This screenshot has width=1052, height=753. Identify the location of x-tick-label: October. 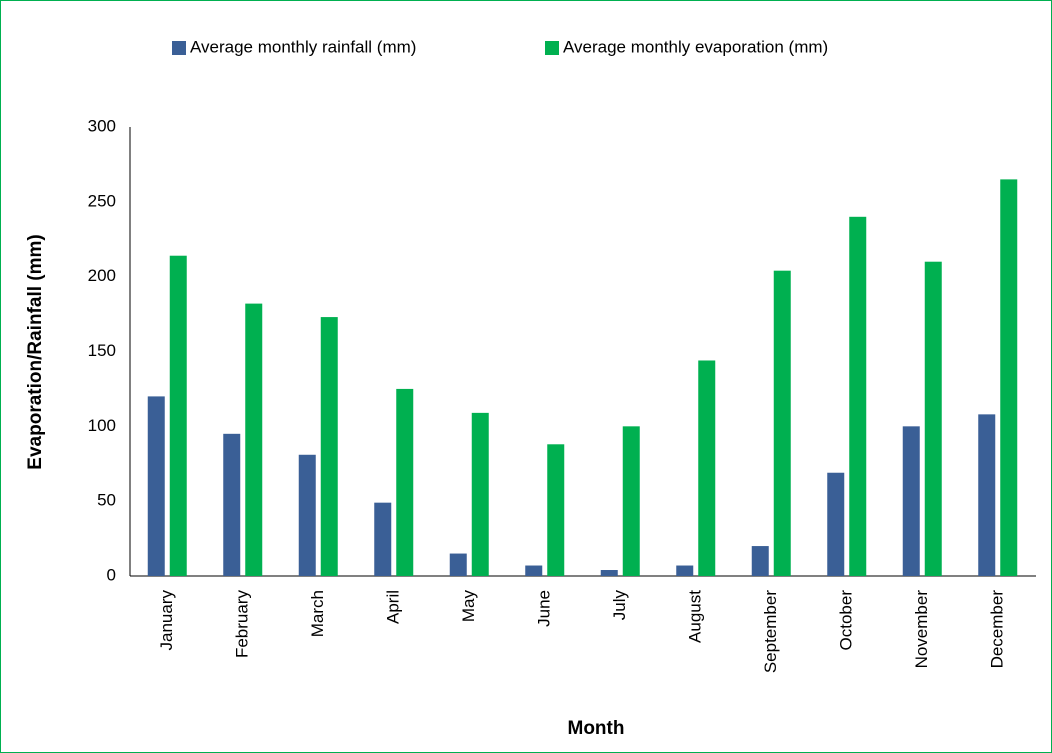
(846, 620).